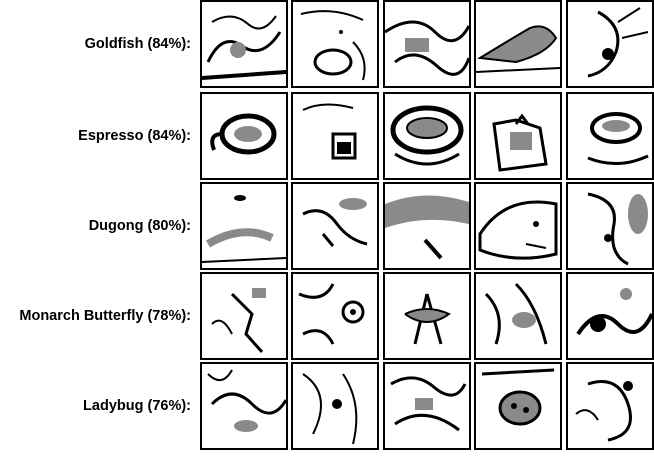 The height and width of the screenshot is (462, 654). What do you see at coordinates (137, 44) in the screenshot?
I see `row-label: Goldfish (84%):` at bounding box center [137, 44].